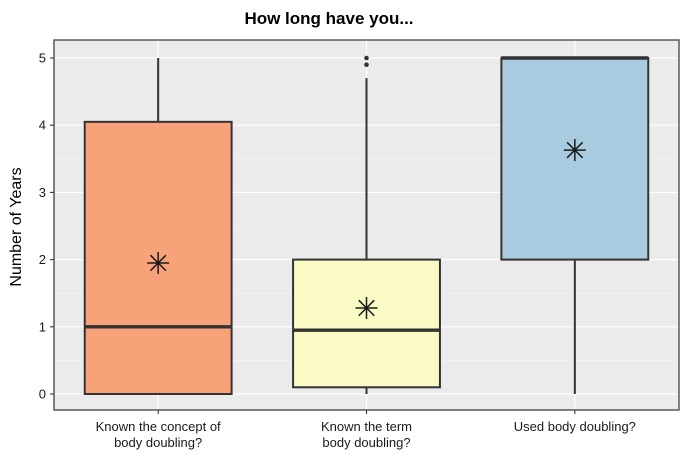 The height and width of the screenshot is (459, 685). Describe the element at coordinates (16, 226) in the screenshot. I see `y-axis-label: Number of Years` at that location.